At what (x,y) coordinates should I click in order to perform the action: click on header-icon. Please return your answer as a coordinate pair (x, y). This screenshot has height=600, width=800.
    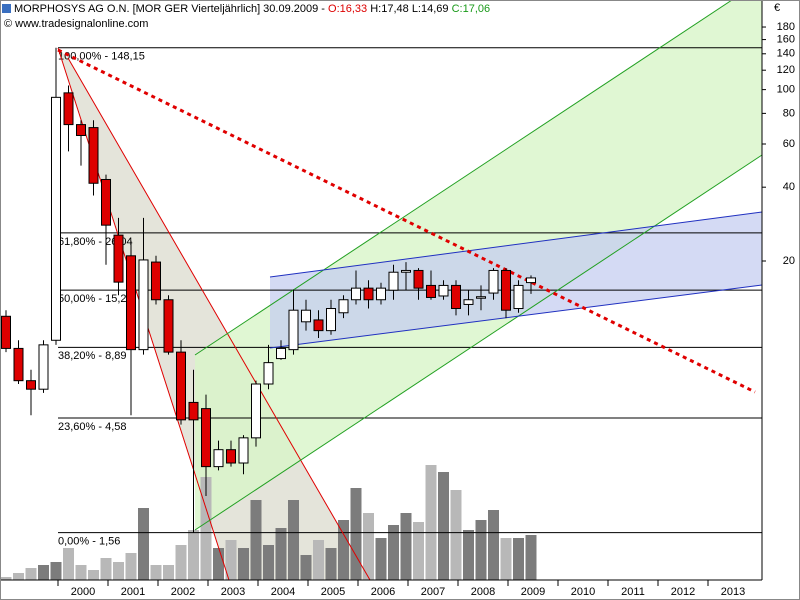
    Looking at the image, I should click on (6, 8).